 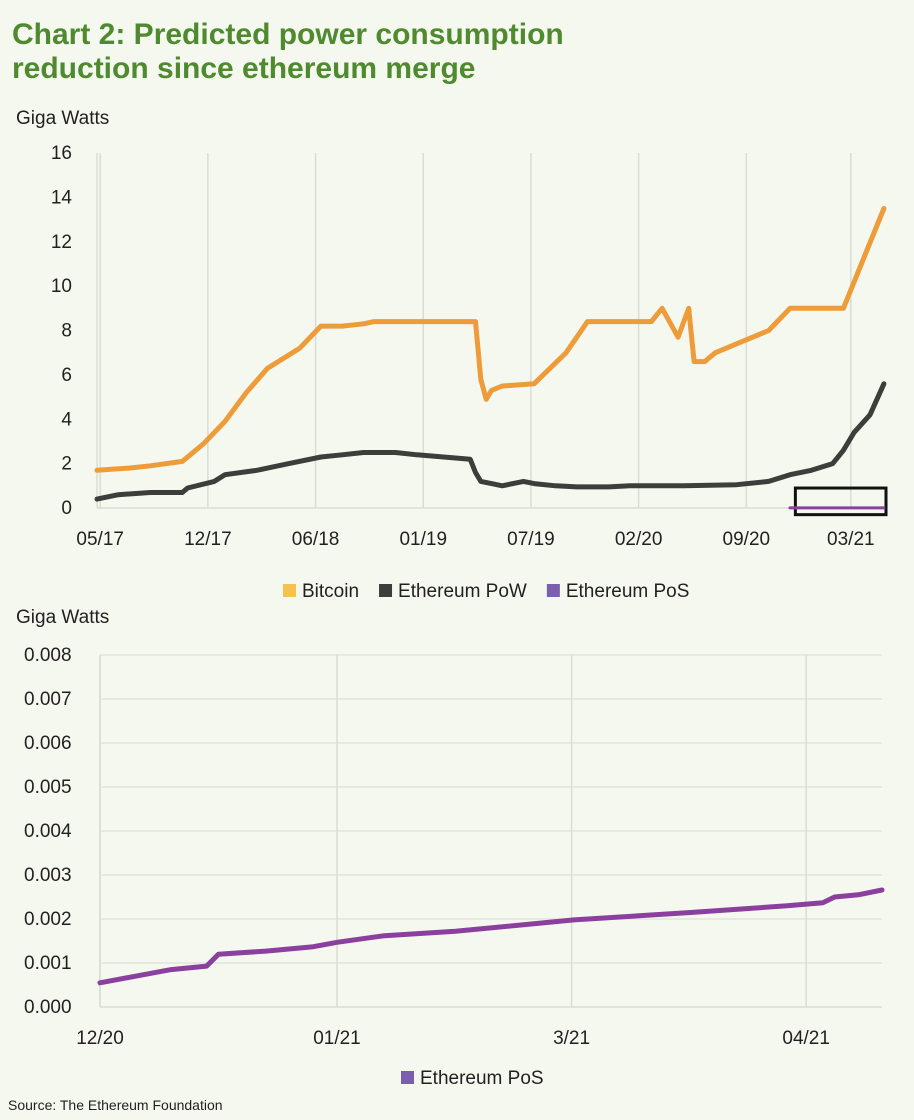 What do you see at coordinates (48, 831) in the screenshot?
I see `y-tick-label: 0.004` at bounding box center [48, 831].